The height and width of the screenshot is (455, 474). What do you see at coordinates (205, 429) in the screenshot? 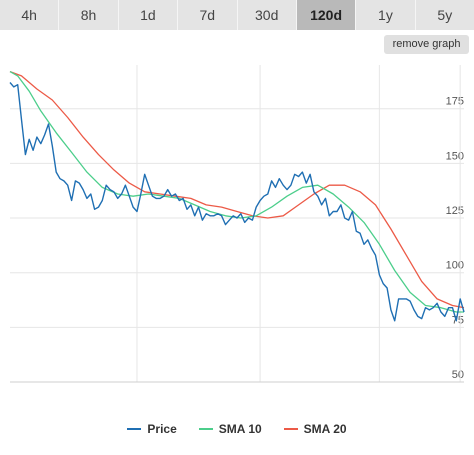
I see `legend-swatch-sma10` at bounding box center [205, 429].